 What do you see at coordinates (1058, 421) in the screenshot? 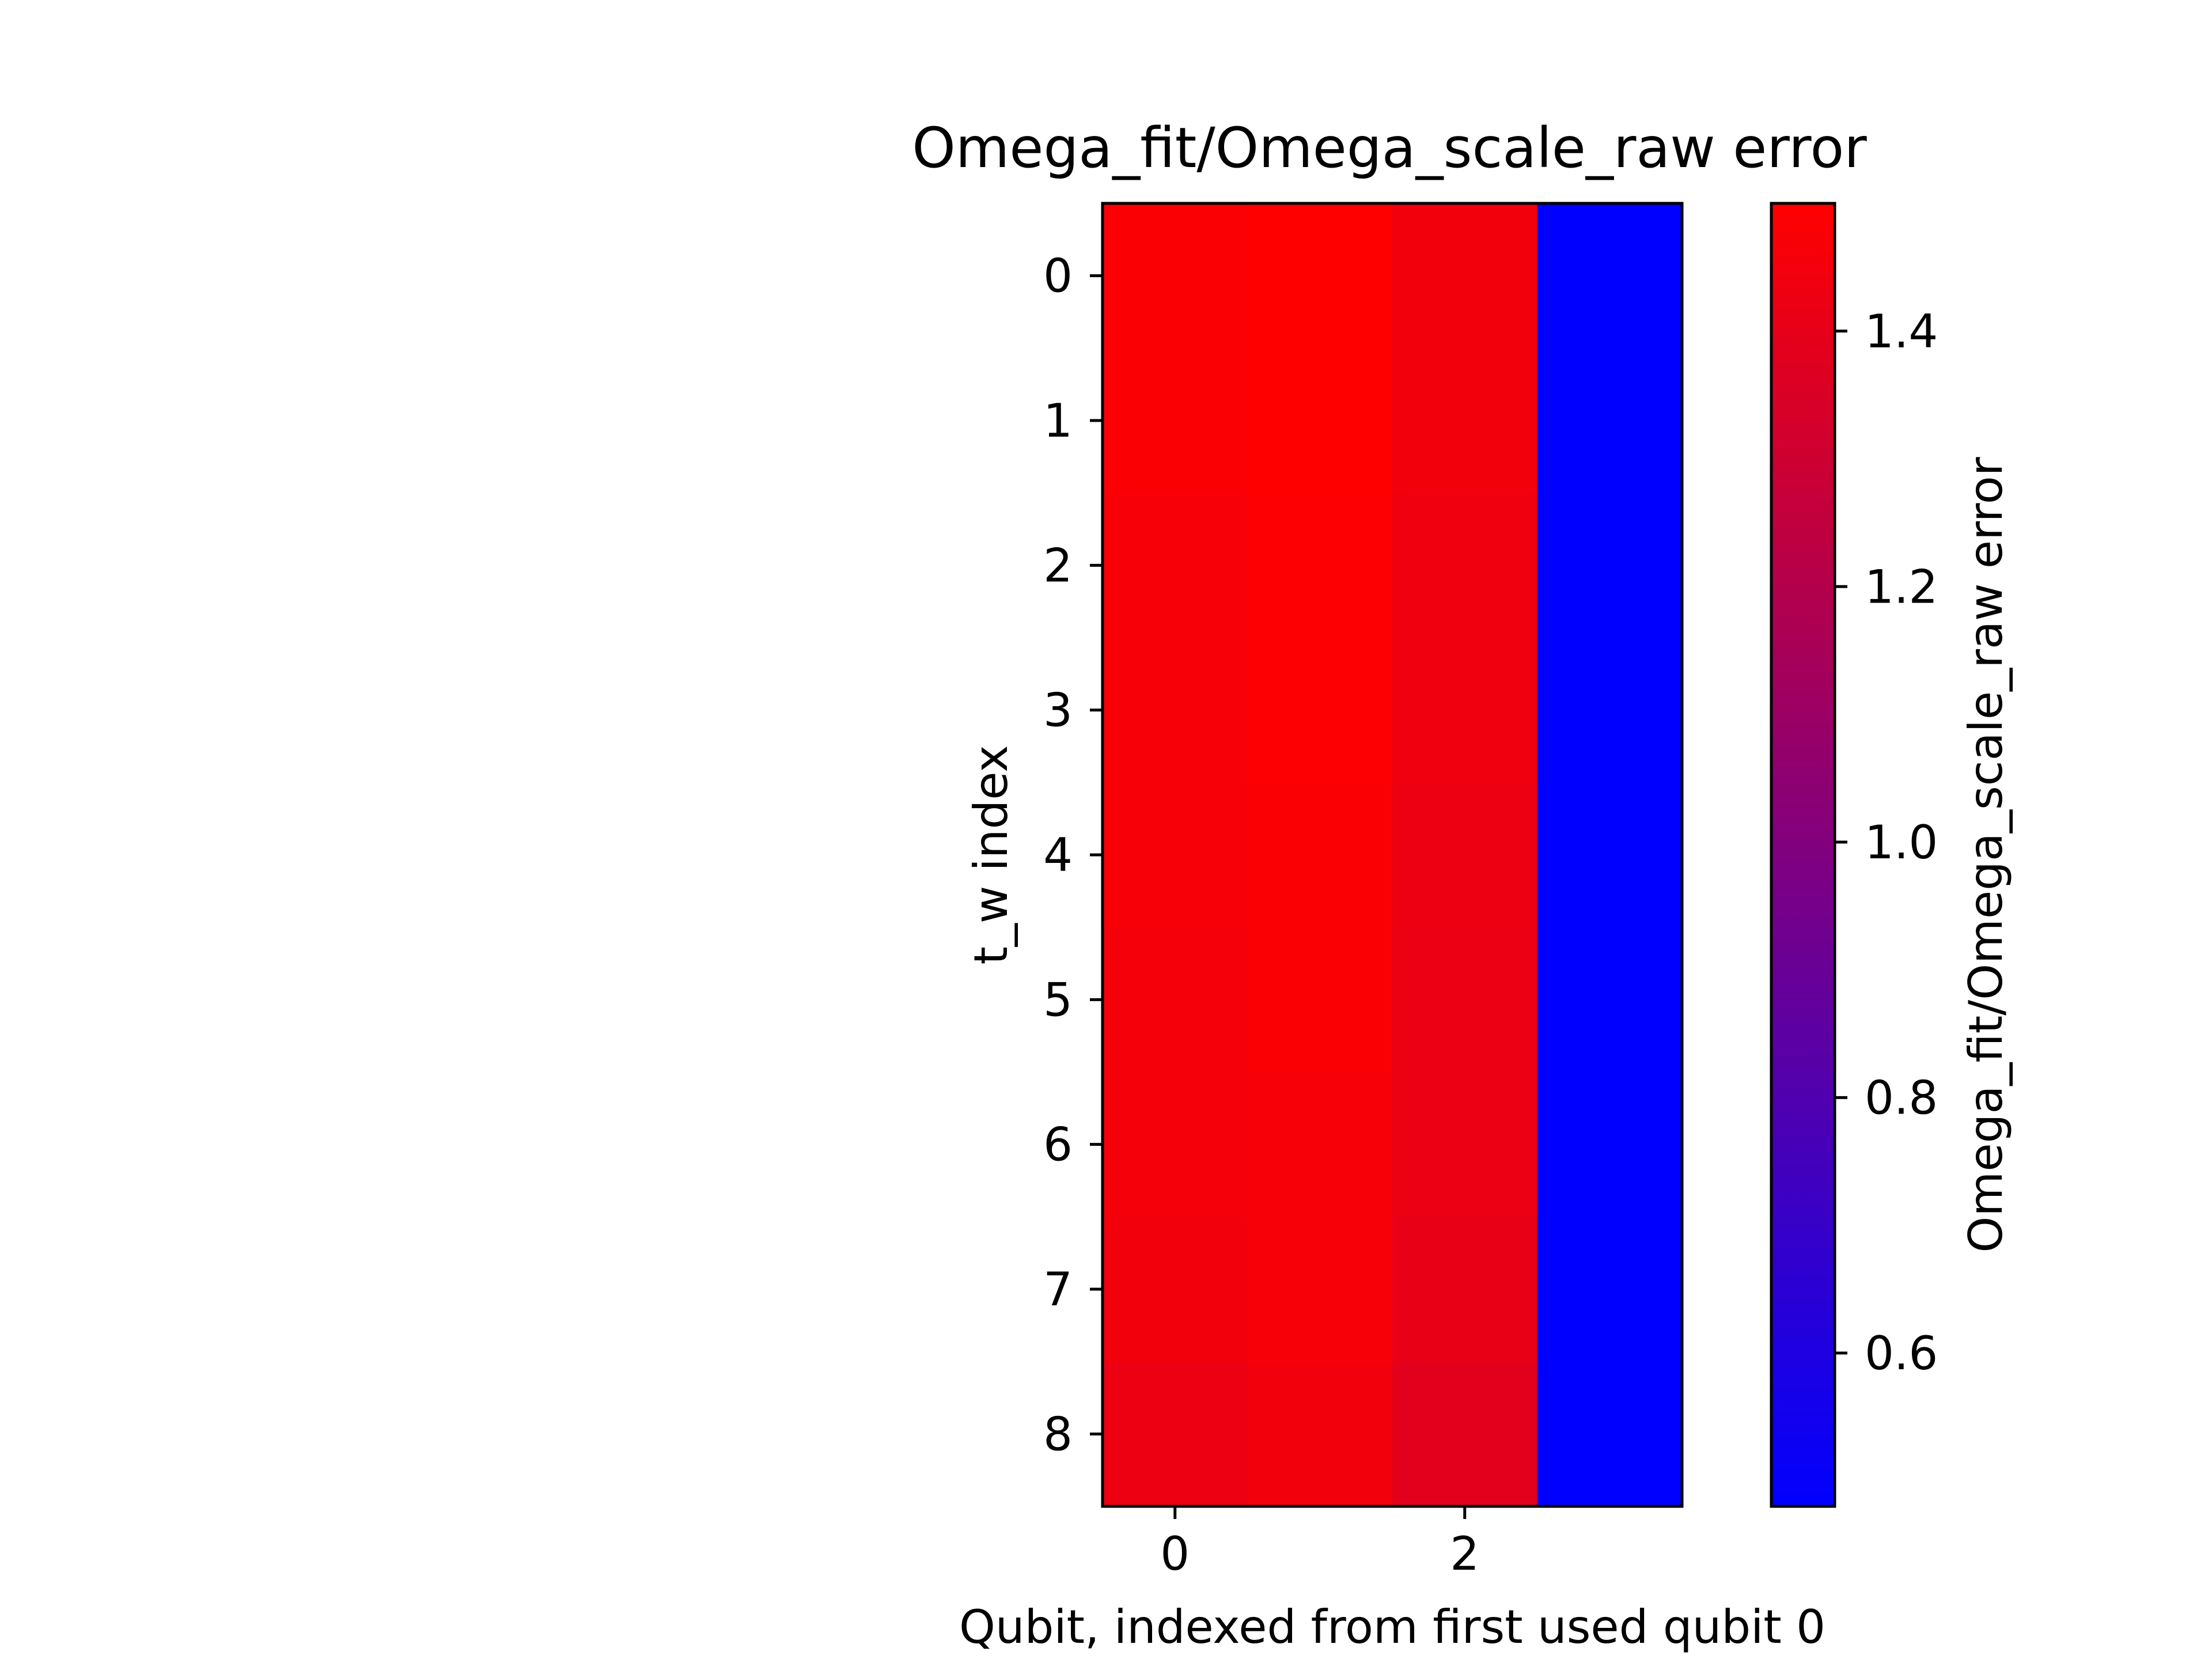
I see `y-tick-label: 1` at bounding box center [1058, 421].